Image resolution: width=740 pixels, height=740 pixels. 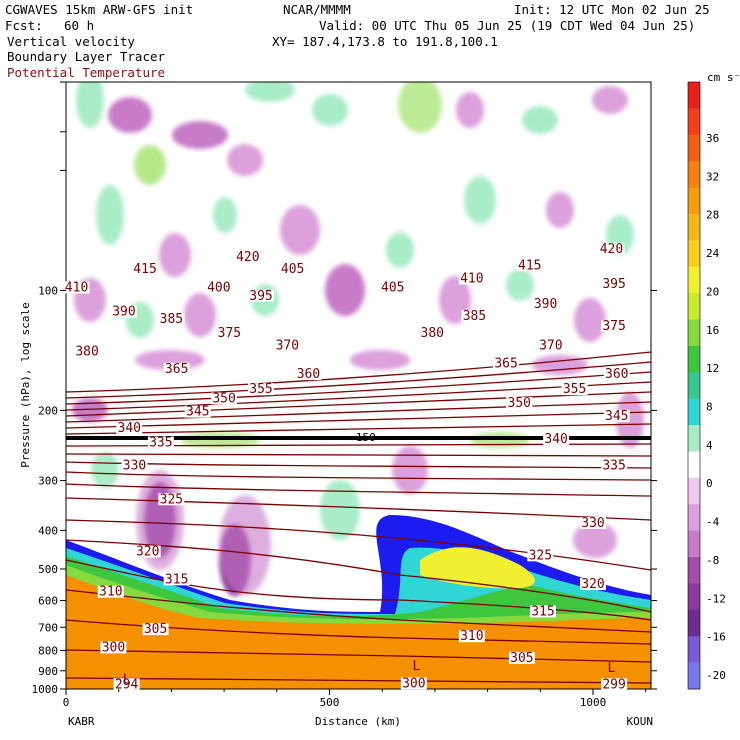 What do you see at coordinates (640, 721) in the screenshot?
I see `right-endpoint-label: KOUN` at bounding box center [640, 721].